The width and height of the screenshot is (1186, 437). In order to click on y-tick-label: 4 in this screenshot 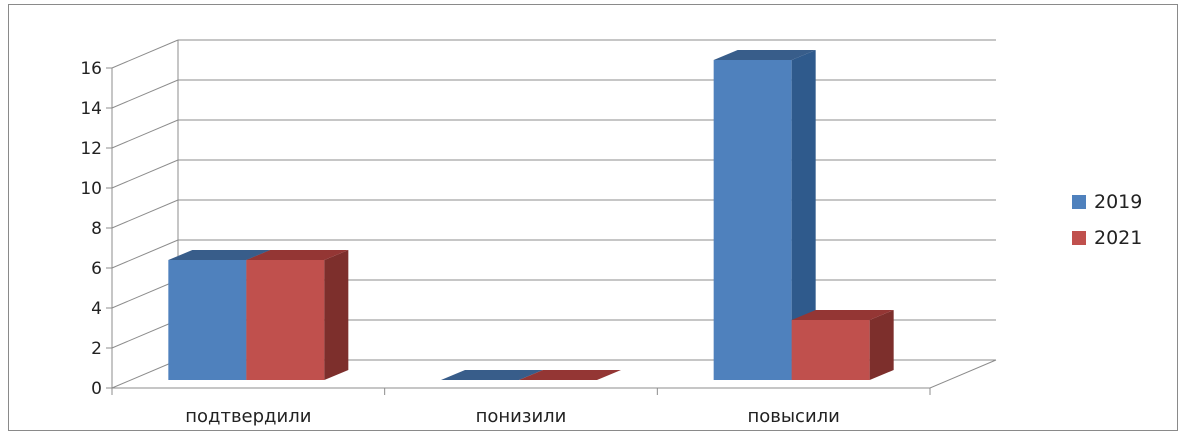, I will do `click(96, 309)`.